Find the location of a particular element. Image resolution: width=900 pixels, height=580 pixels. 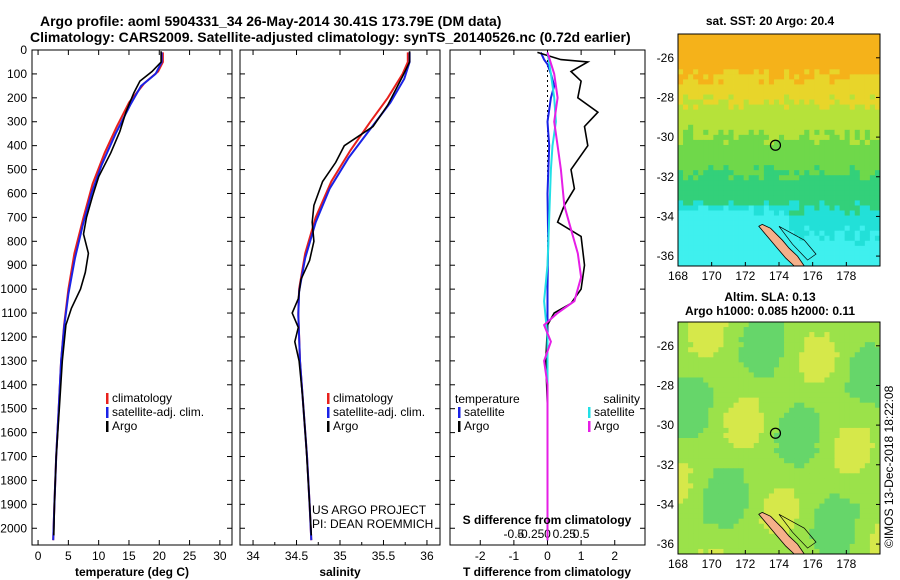

x-tick-label: 34 is located at coordinates (253, 556).